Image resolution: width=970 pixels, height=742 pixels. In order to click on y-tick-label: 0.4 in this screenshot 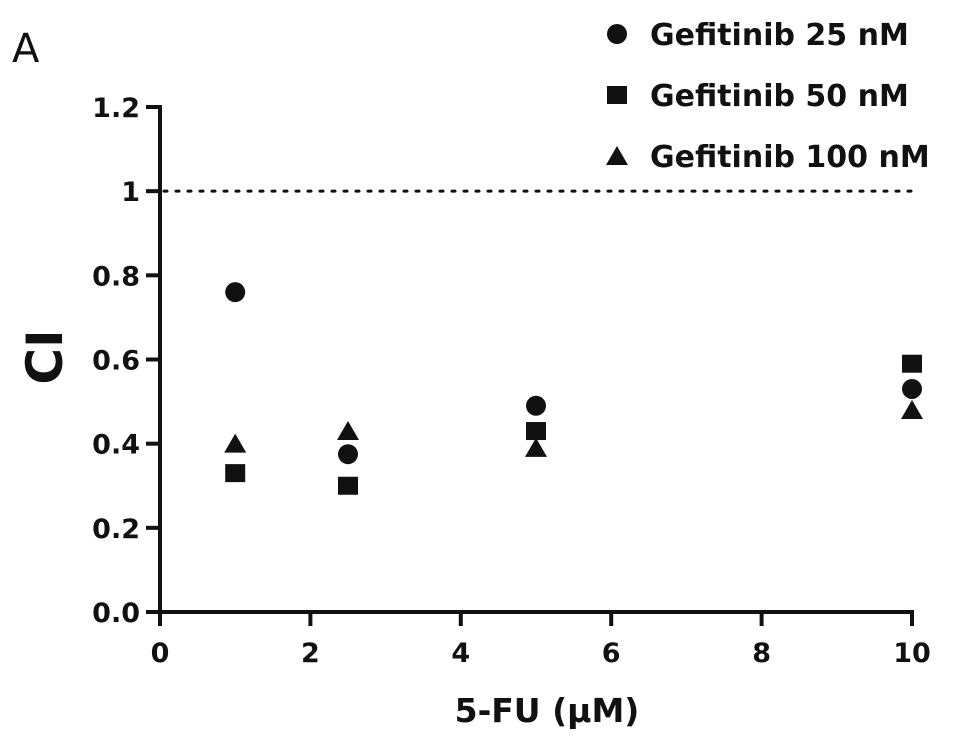, I will do `click(116, 445)`.